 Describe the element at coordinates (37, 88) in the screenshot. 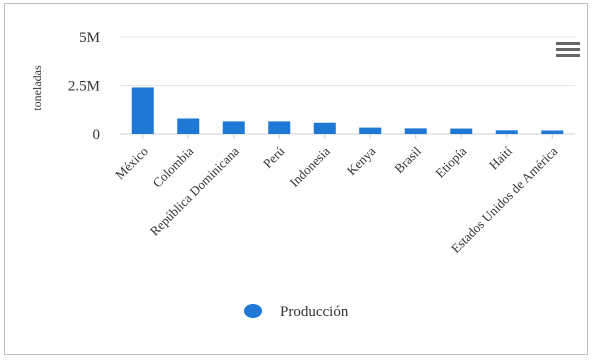

I see `y-axis-label: toneladas` at that location.